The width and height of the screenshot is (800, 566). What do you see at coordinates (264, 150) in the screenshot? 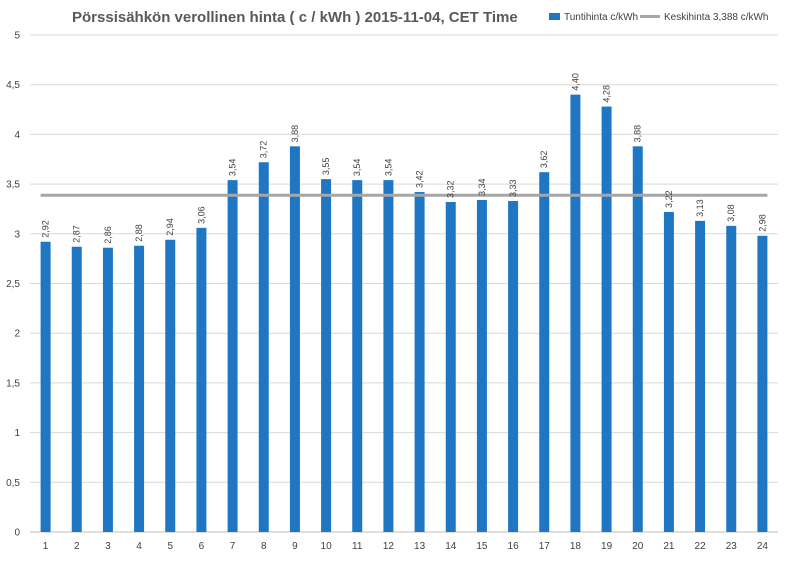
I see `data-label: 3,72` at bounding box center [264, 150].